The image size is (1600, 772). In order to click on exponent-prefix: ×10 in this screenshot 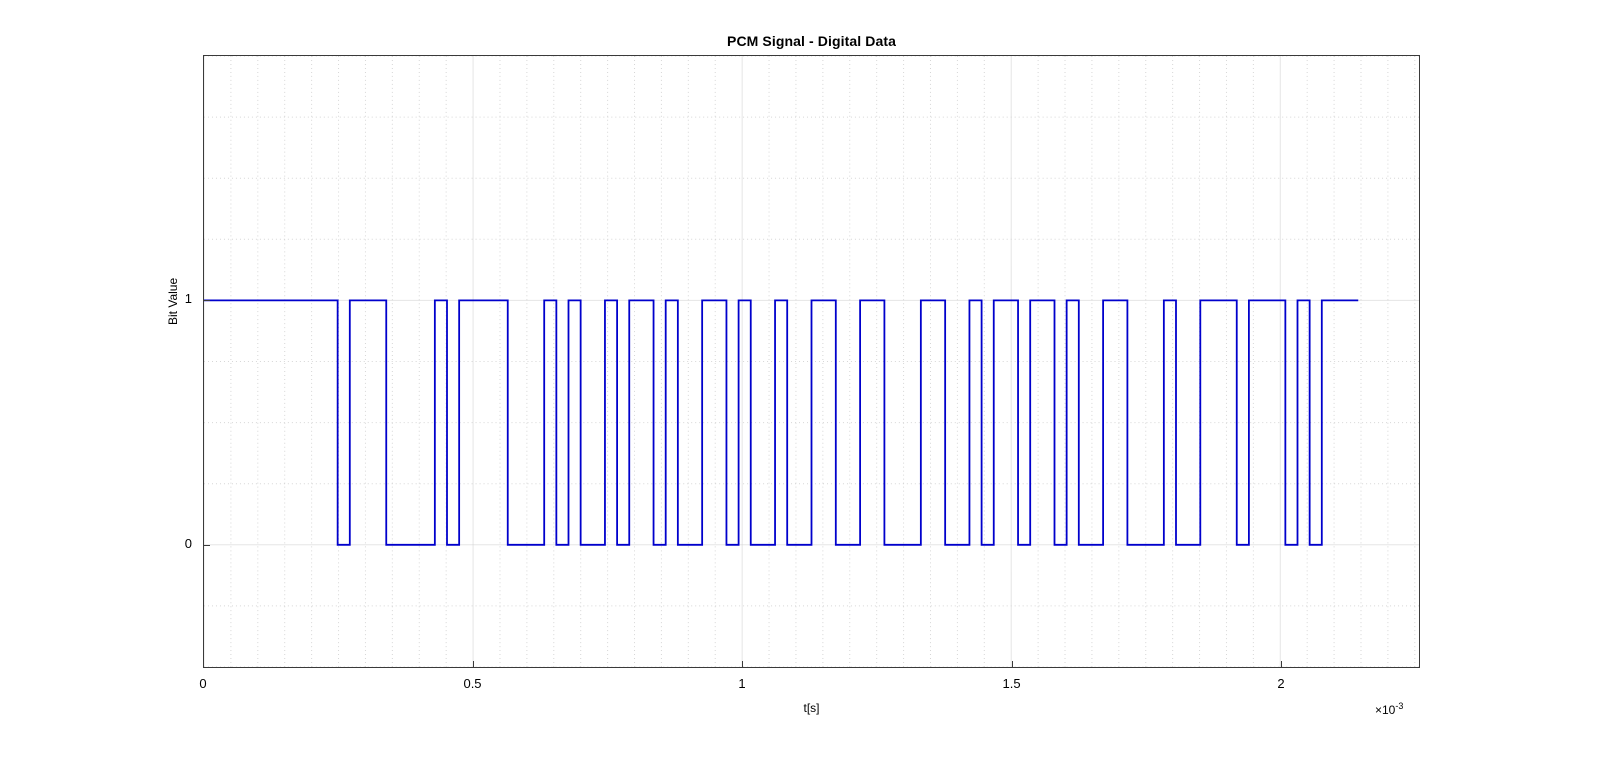, I will do `click(1385, 710)`.